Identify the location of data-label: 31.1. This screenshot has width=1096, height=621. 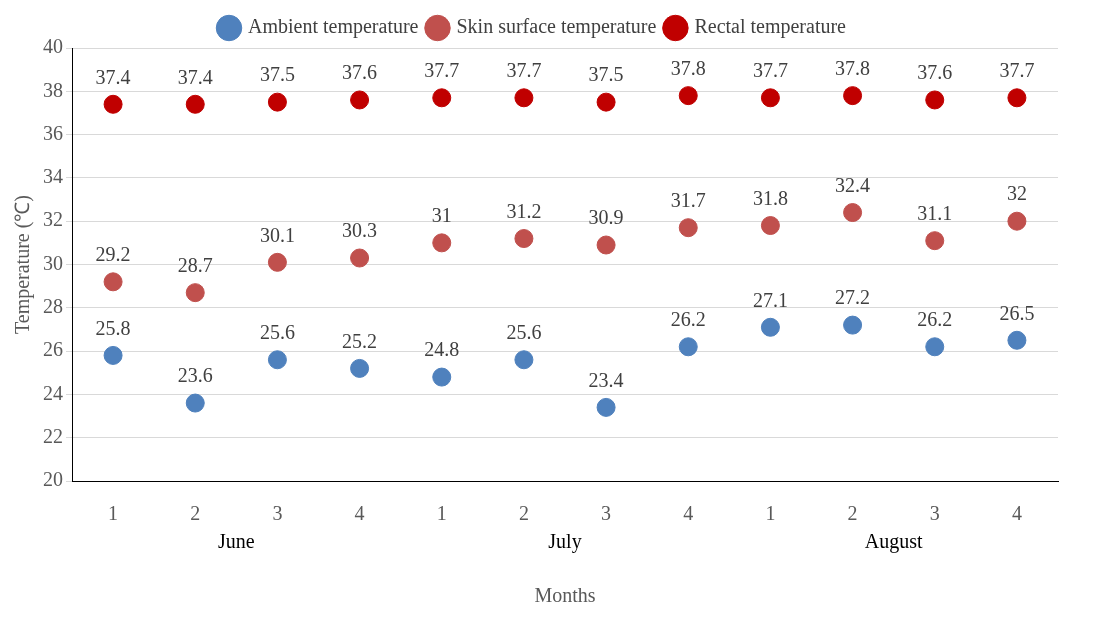
(935, 212).